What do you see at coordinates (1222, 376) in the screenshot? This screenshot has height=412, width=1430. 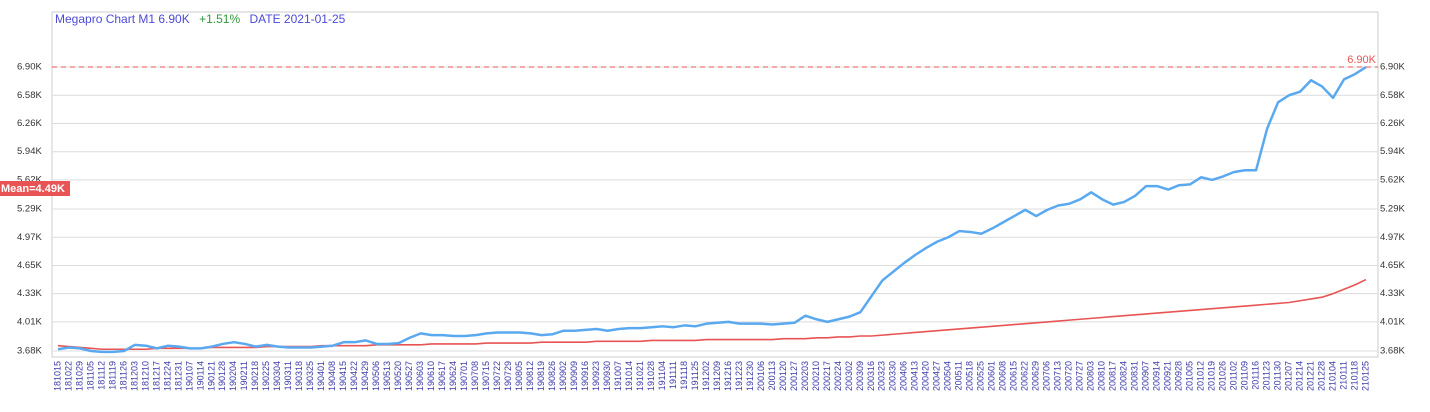 I see `x-tick-label: 201026` at bounding box center [1222, 376].